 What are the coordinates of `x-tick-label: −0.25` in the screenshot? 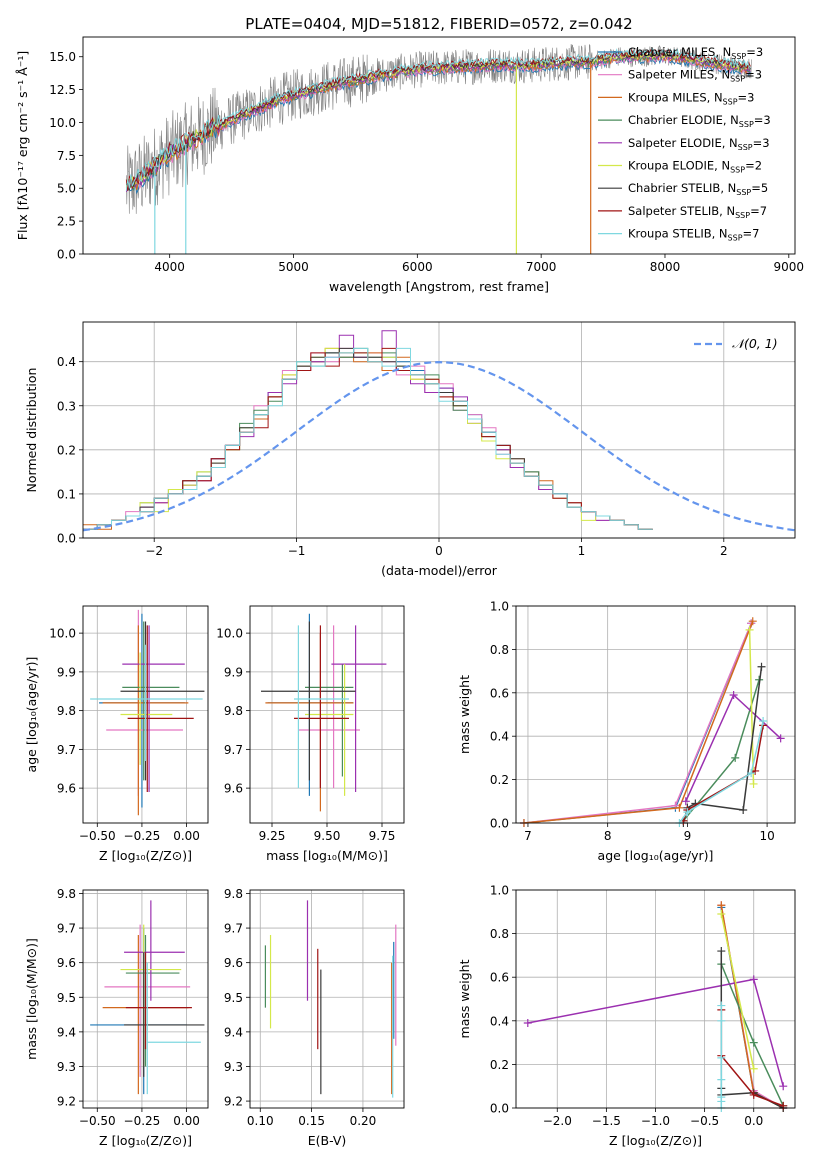 It's located at (142, 836).